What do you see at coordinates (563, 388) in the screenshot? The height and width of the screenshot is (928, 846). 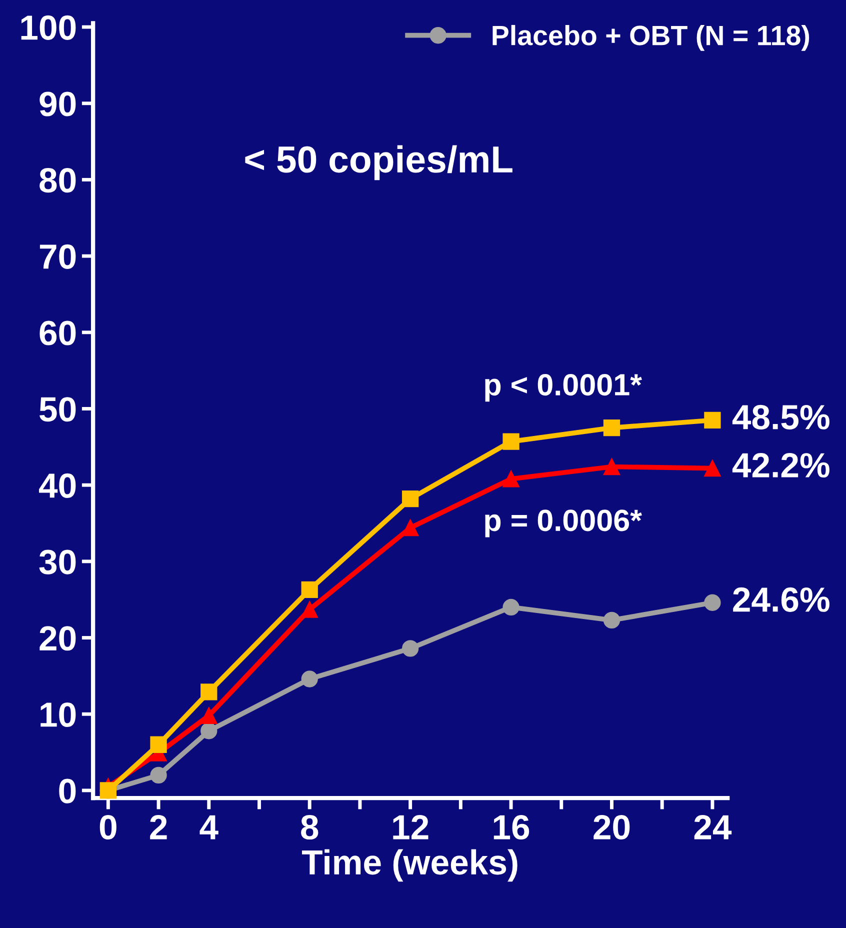 I see `annotation: p < 0.0001*` at bounding box center [563, 388].